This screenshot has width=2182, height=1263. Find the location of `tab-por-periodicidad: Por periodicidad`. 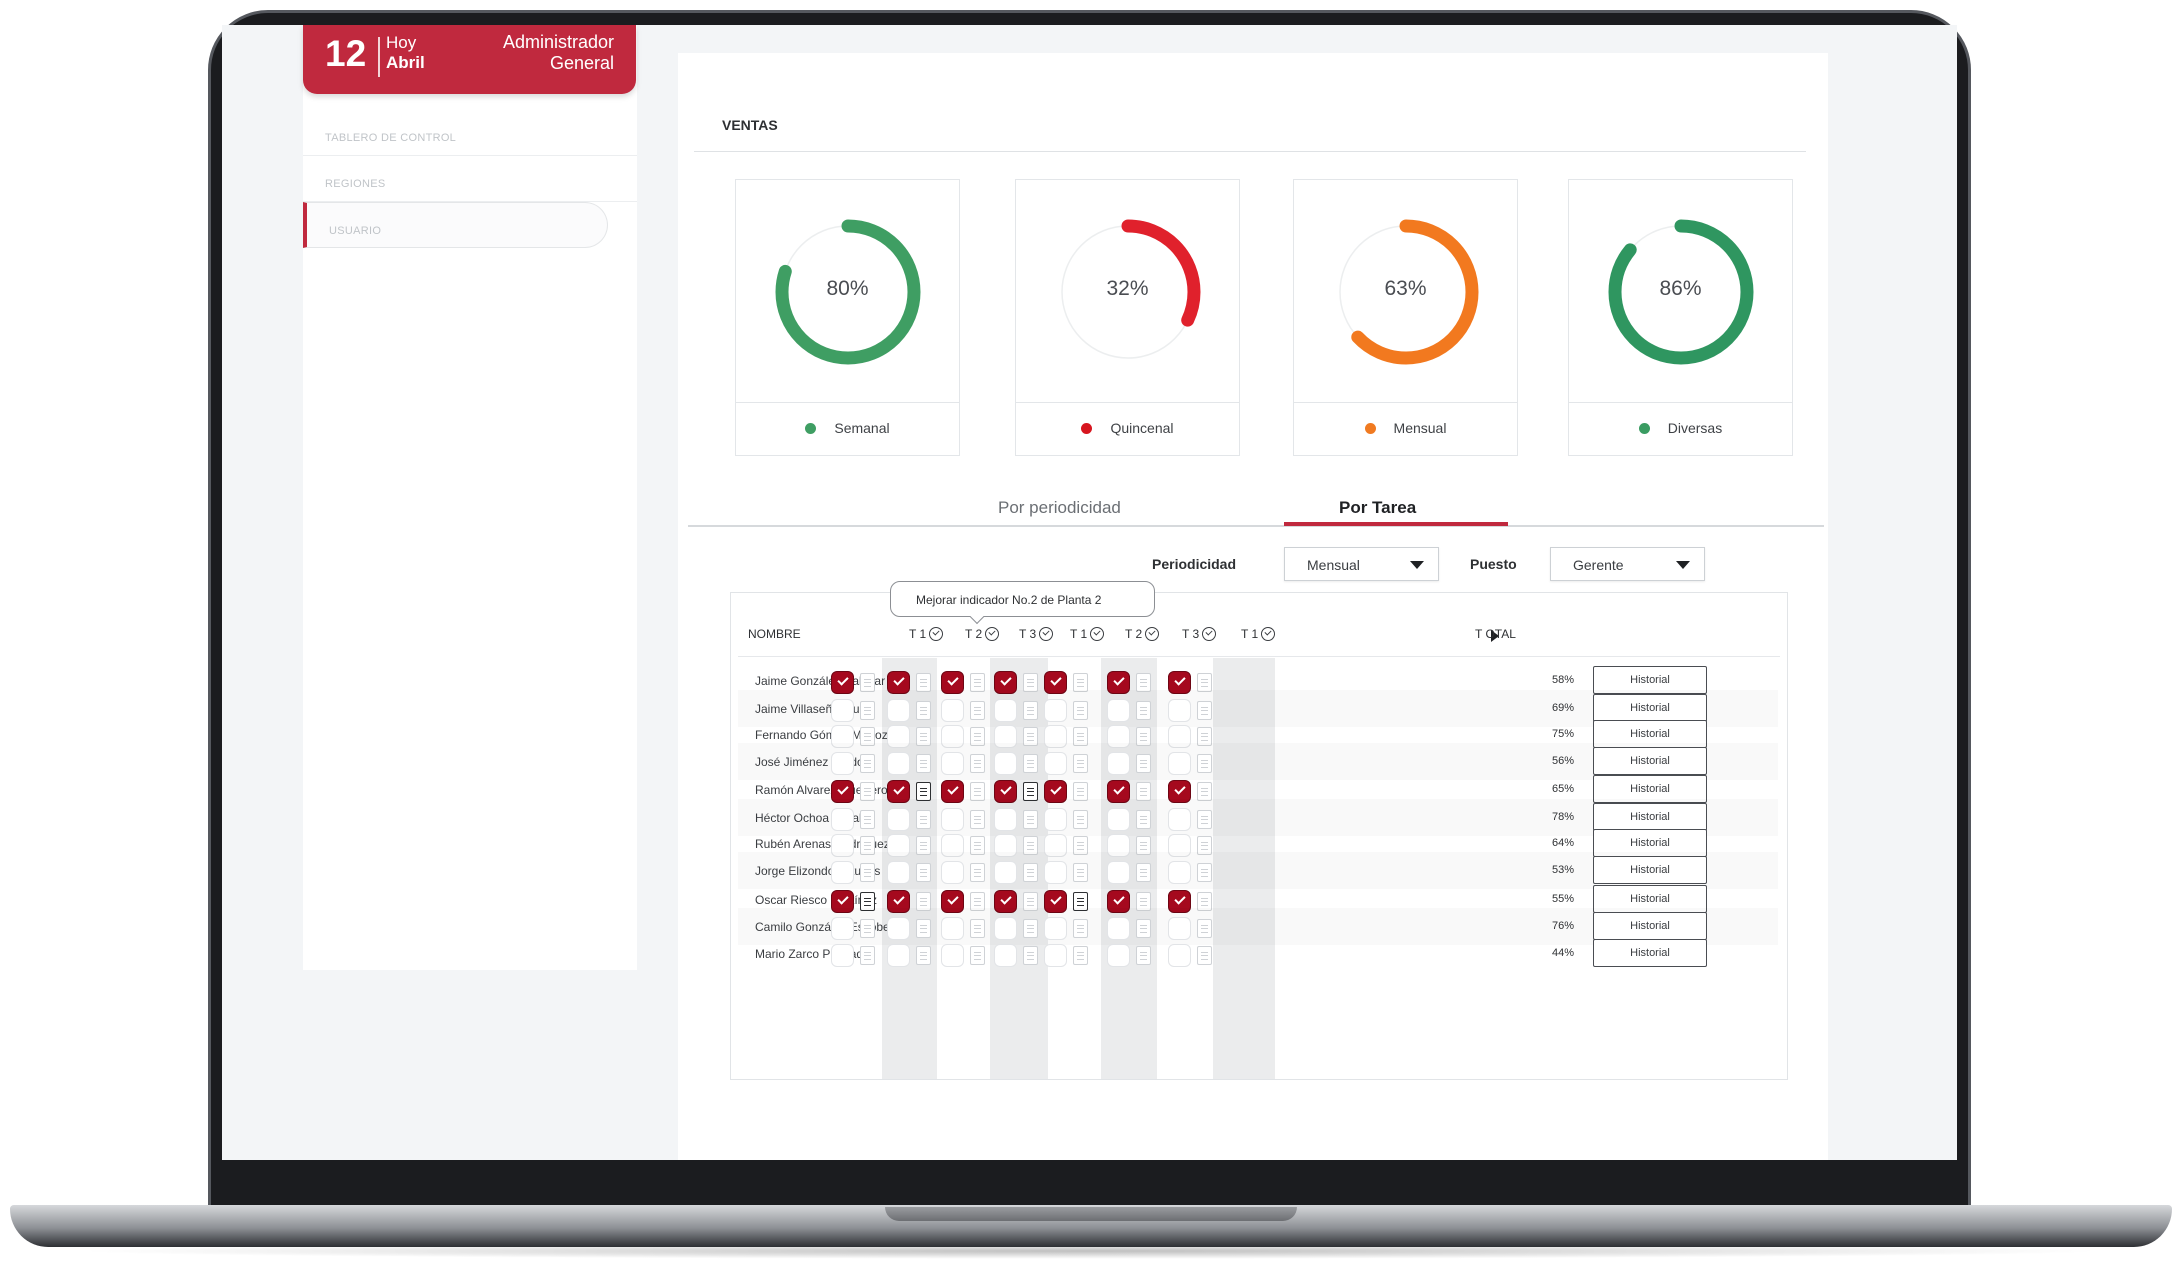

tab-por-periodicidad: Por periodicidad is located at coordinates (1059, 507).